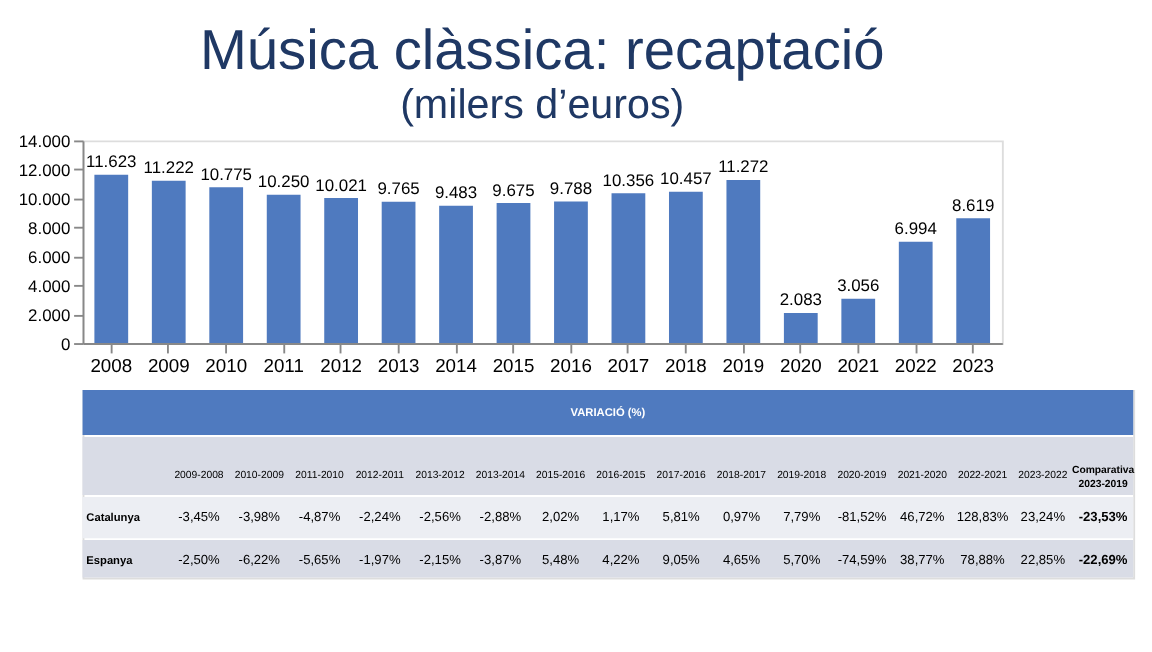 Image resolution: width=1152 pixels, height=652 pixels. I want to click on data-label: 10.250, so click(284, 181).